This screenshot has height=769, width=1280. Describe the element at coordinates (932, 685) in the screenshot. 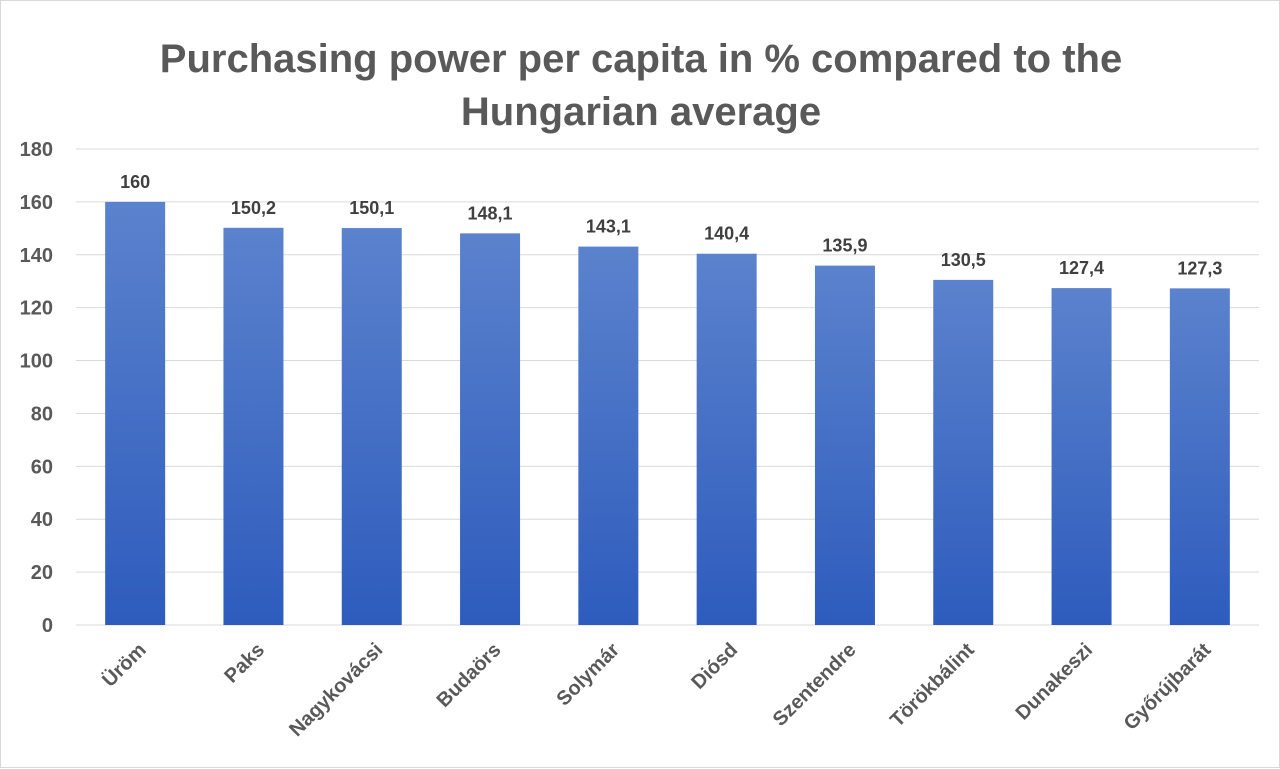

I see `x-tick-label: Törökbálint` at that location.